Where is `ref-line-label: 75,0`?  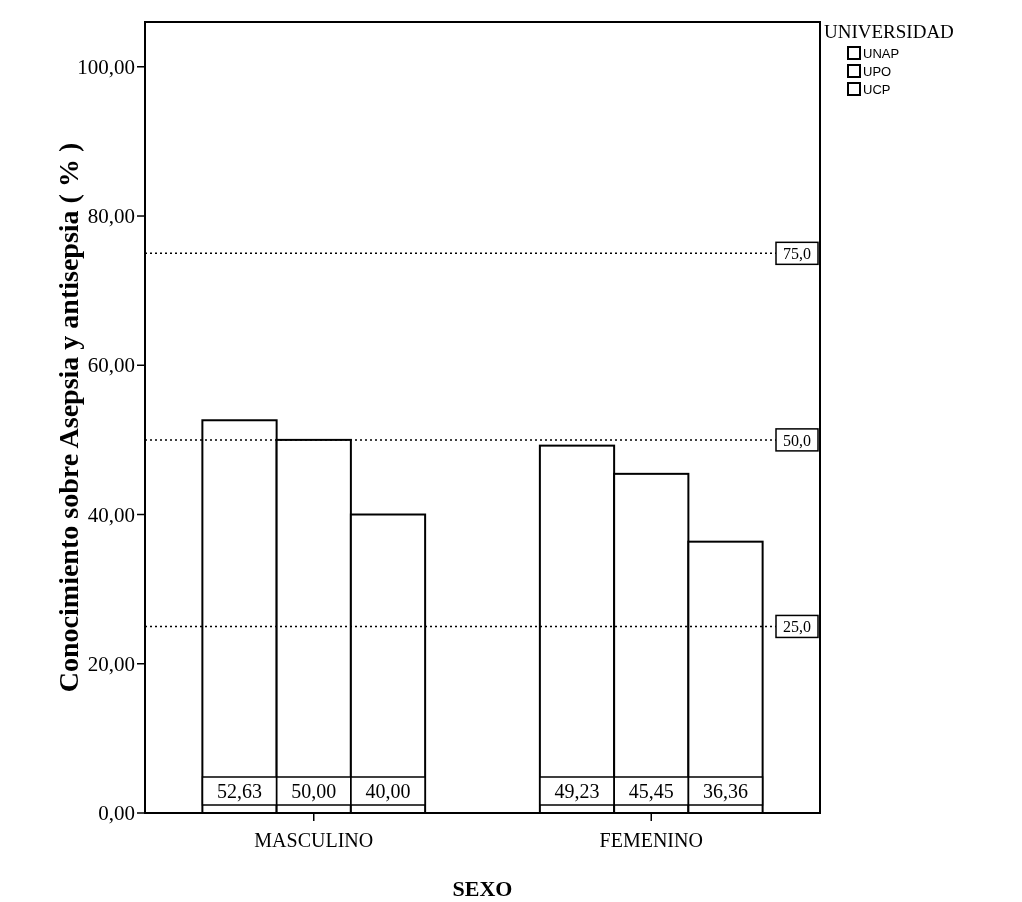 ref-line-label: 75,0 is located at coordinates (797, 254).